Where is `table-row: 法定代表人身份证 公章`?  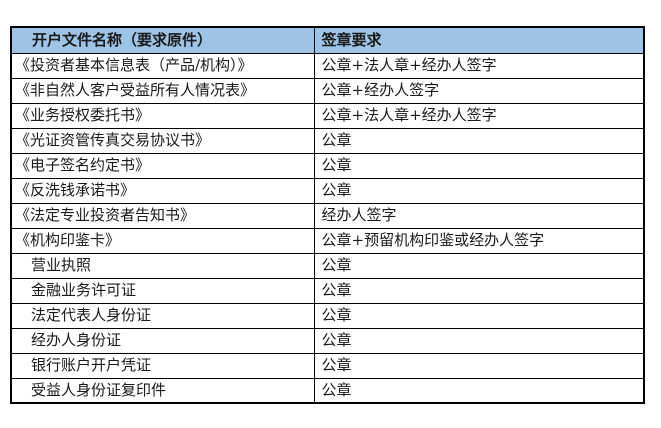 table-row: 法定代表人身份证 公章 is located at coordinates (327, 315).